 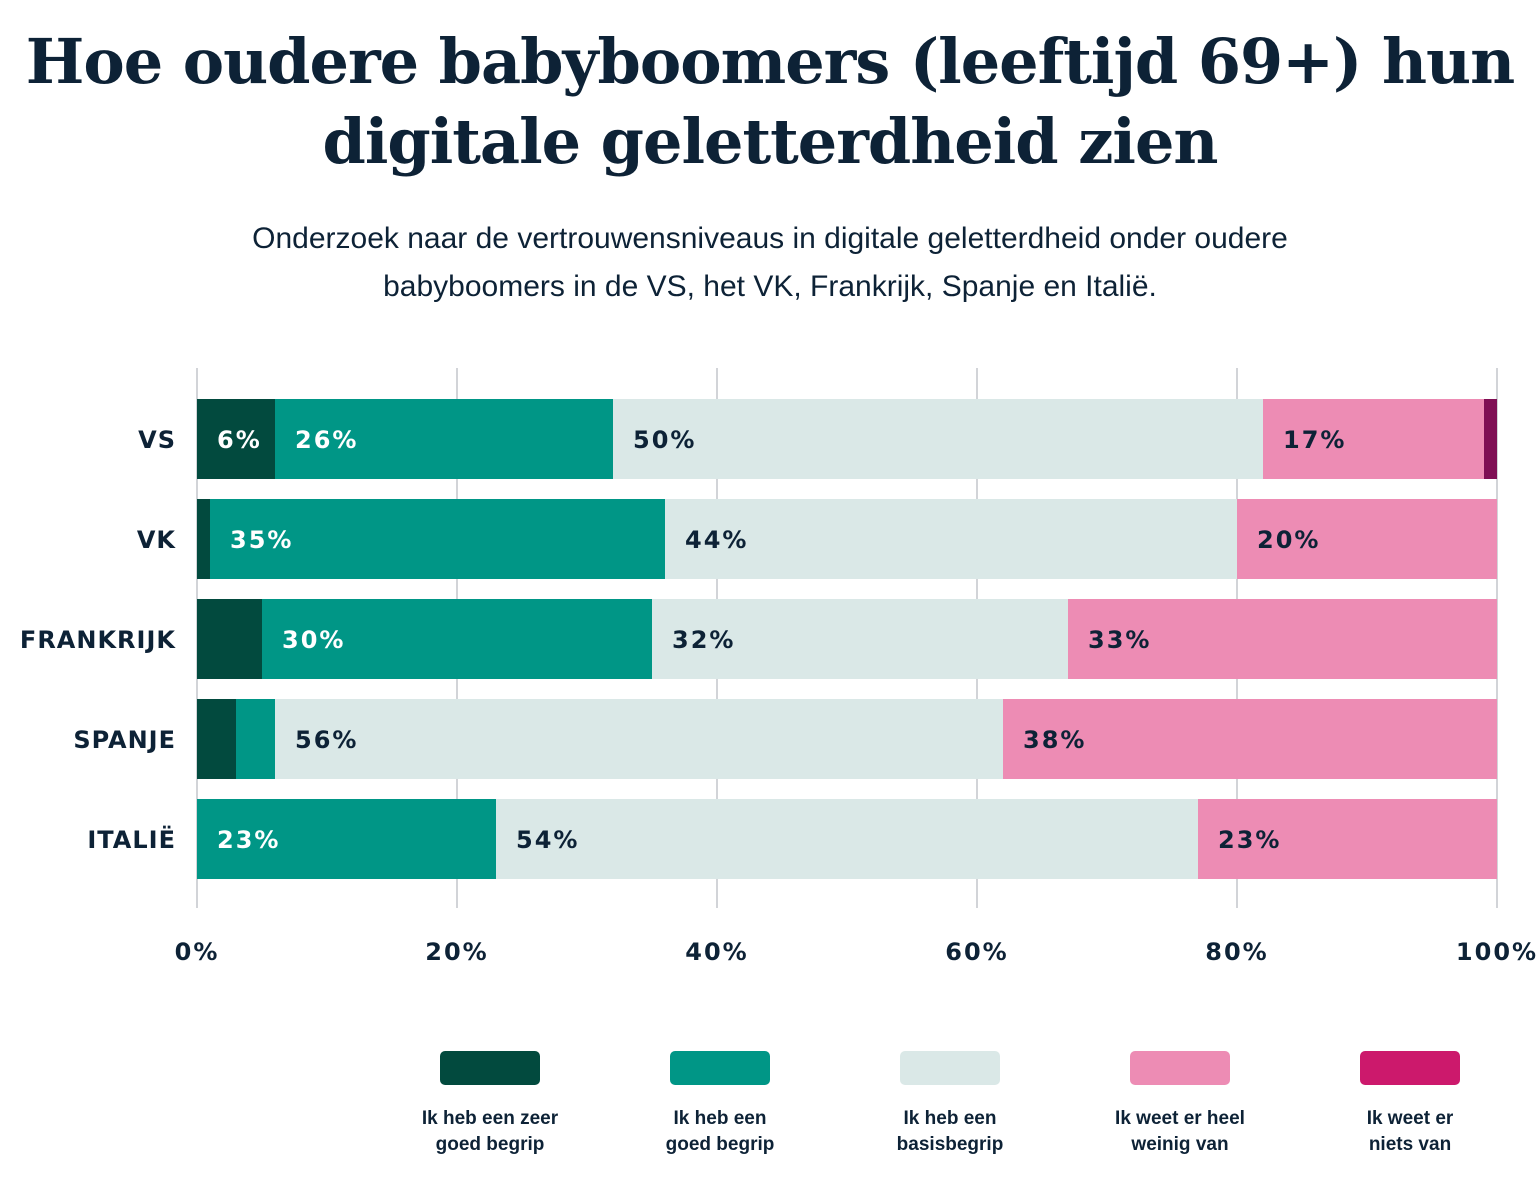 I want to click on x-tick-label: 100%, so click(x=1497, y=952).